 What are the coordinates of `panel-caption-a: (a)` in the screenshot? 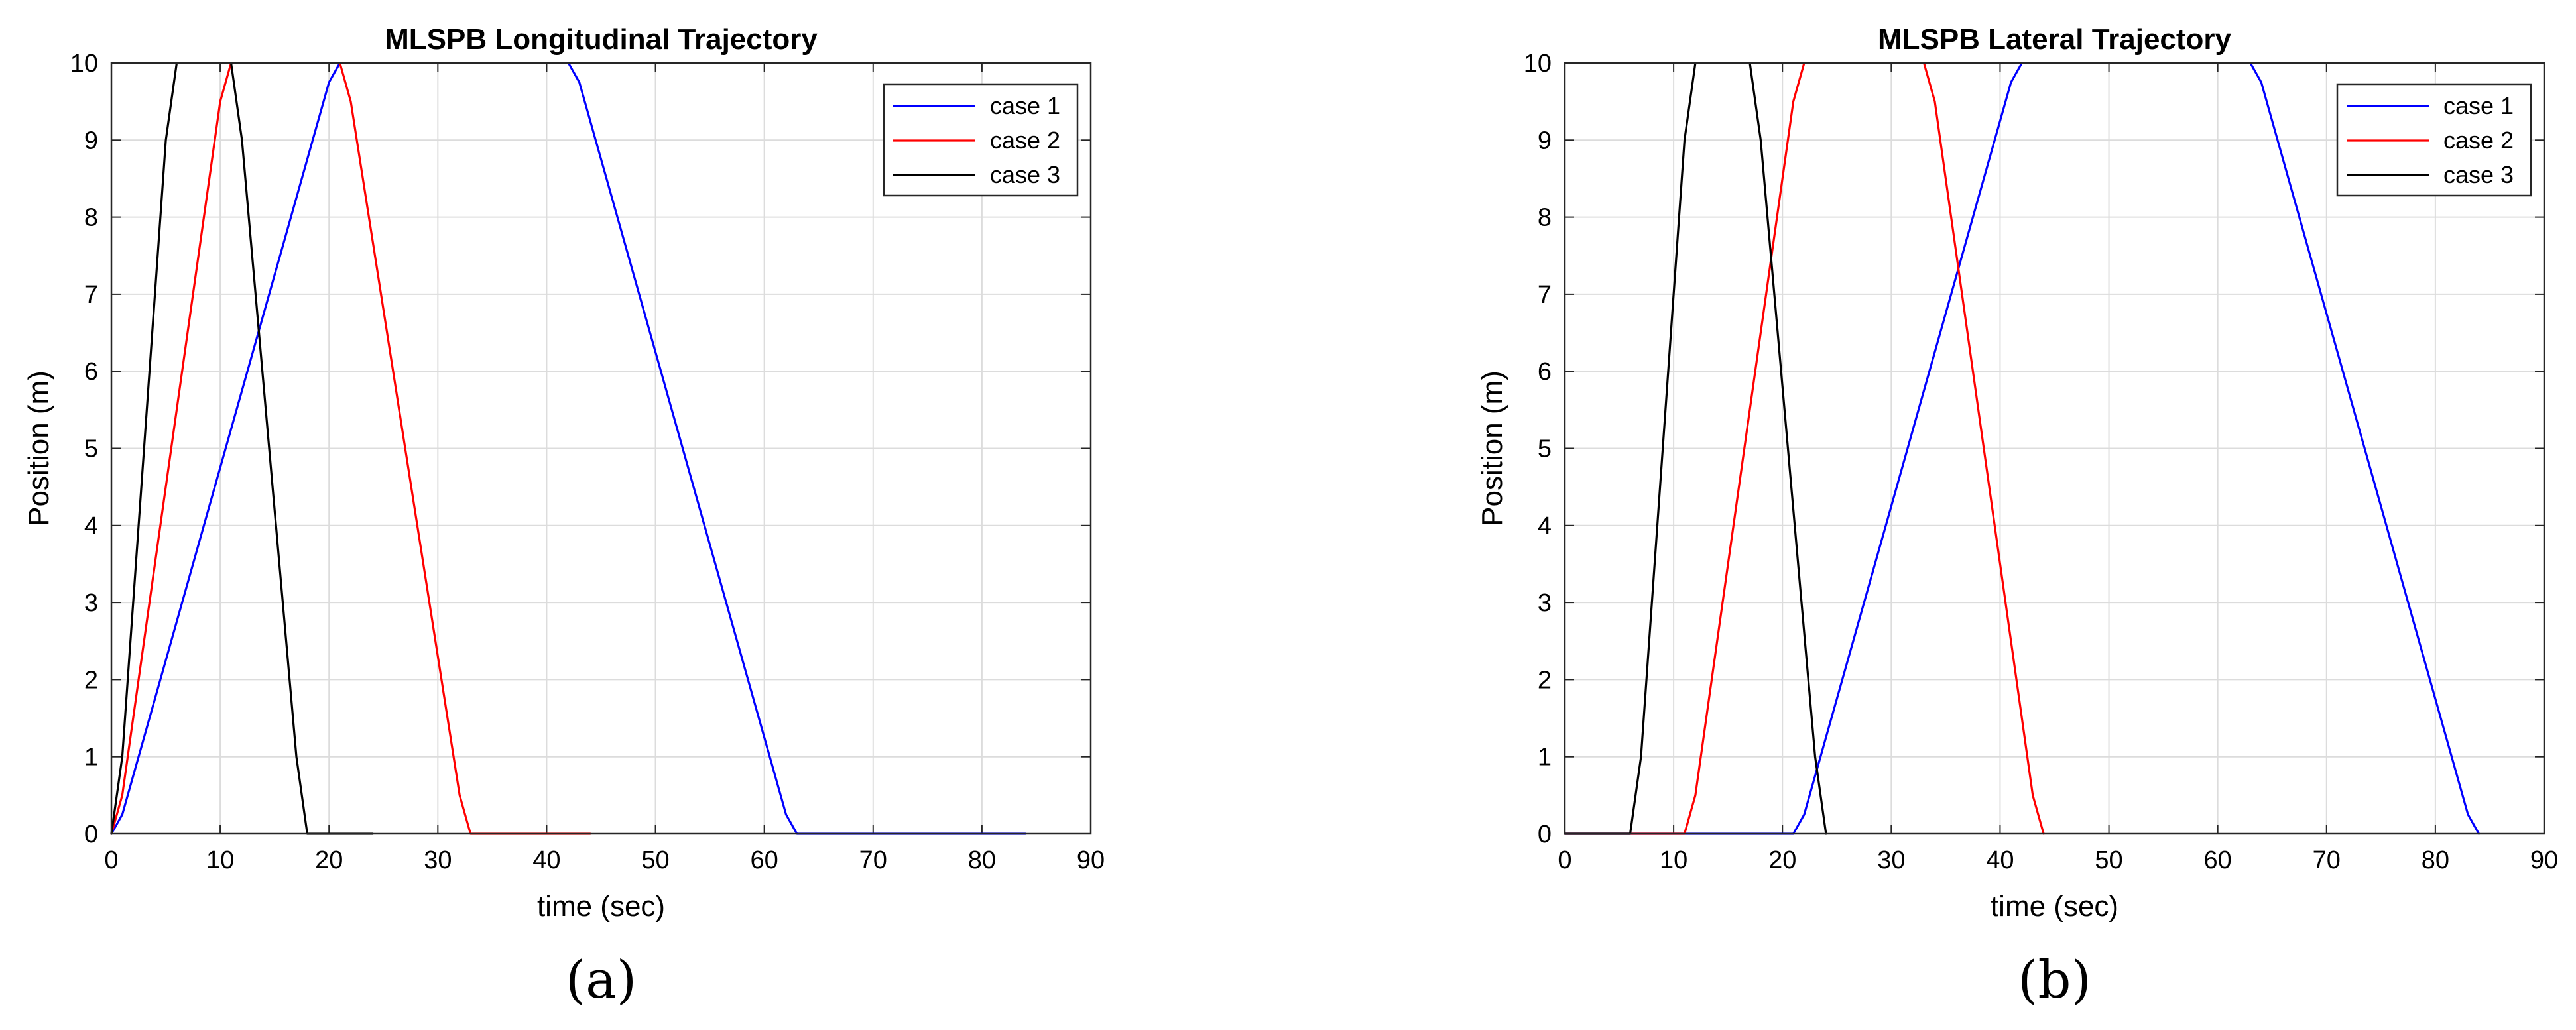 It's located at (601, 980).